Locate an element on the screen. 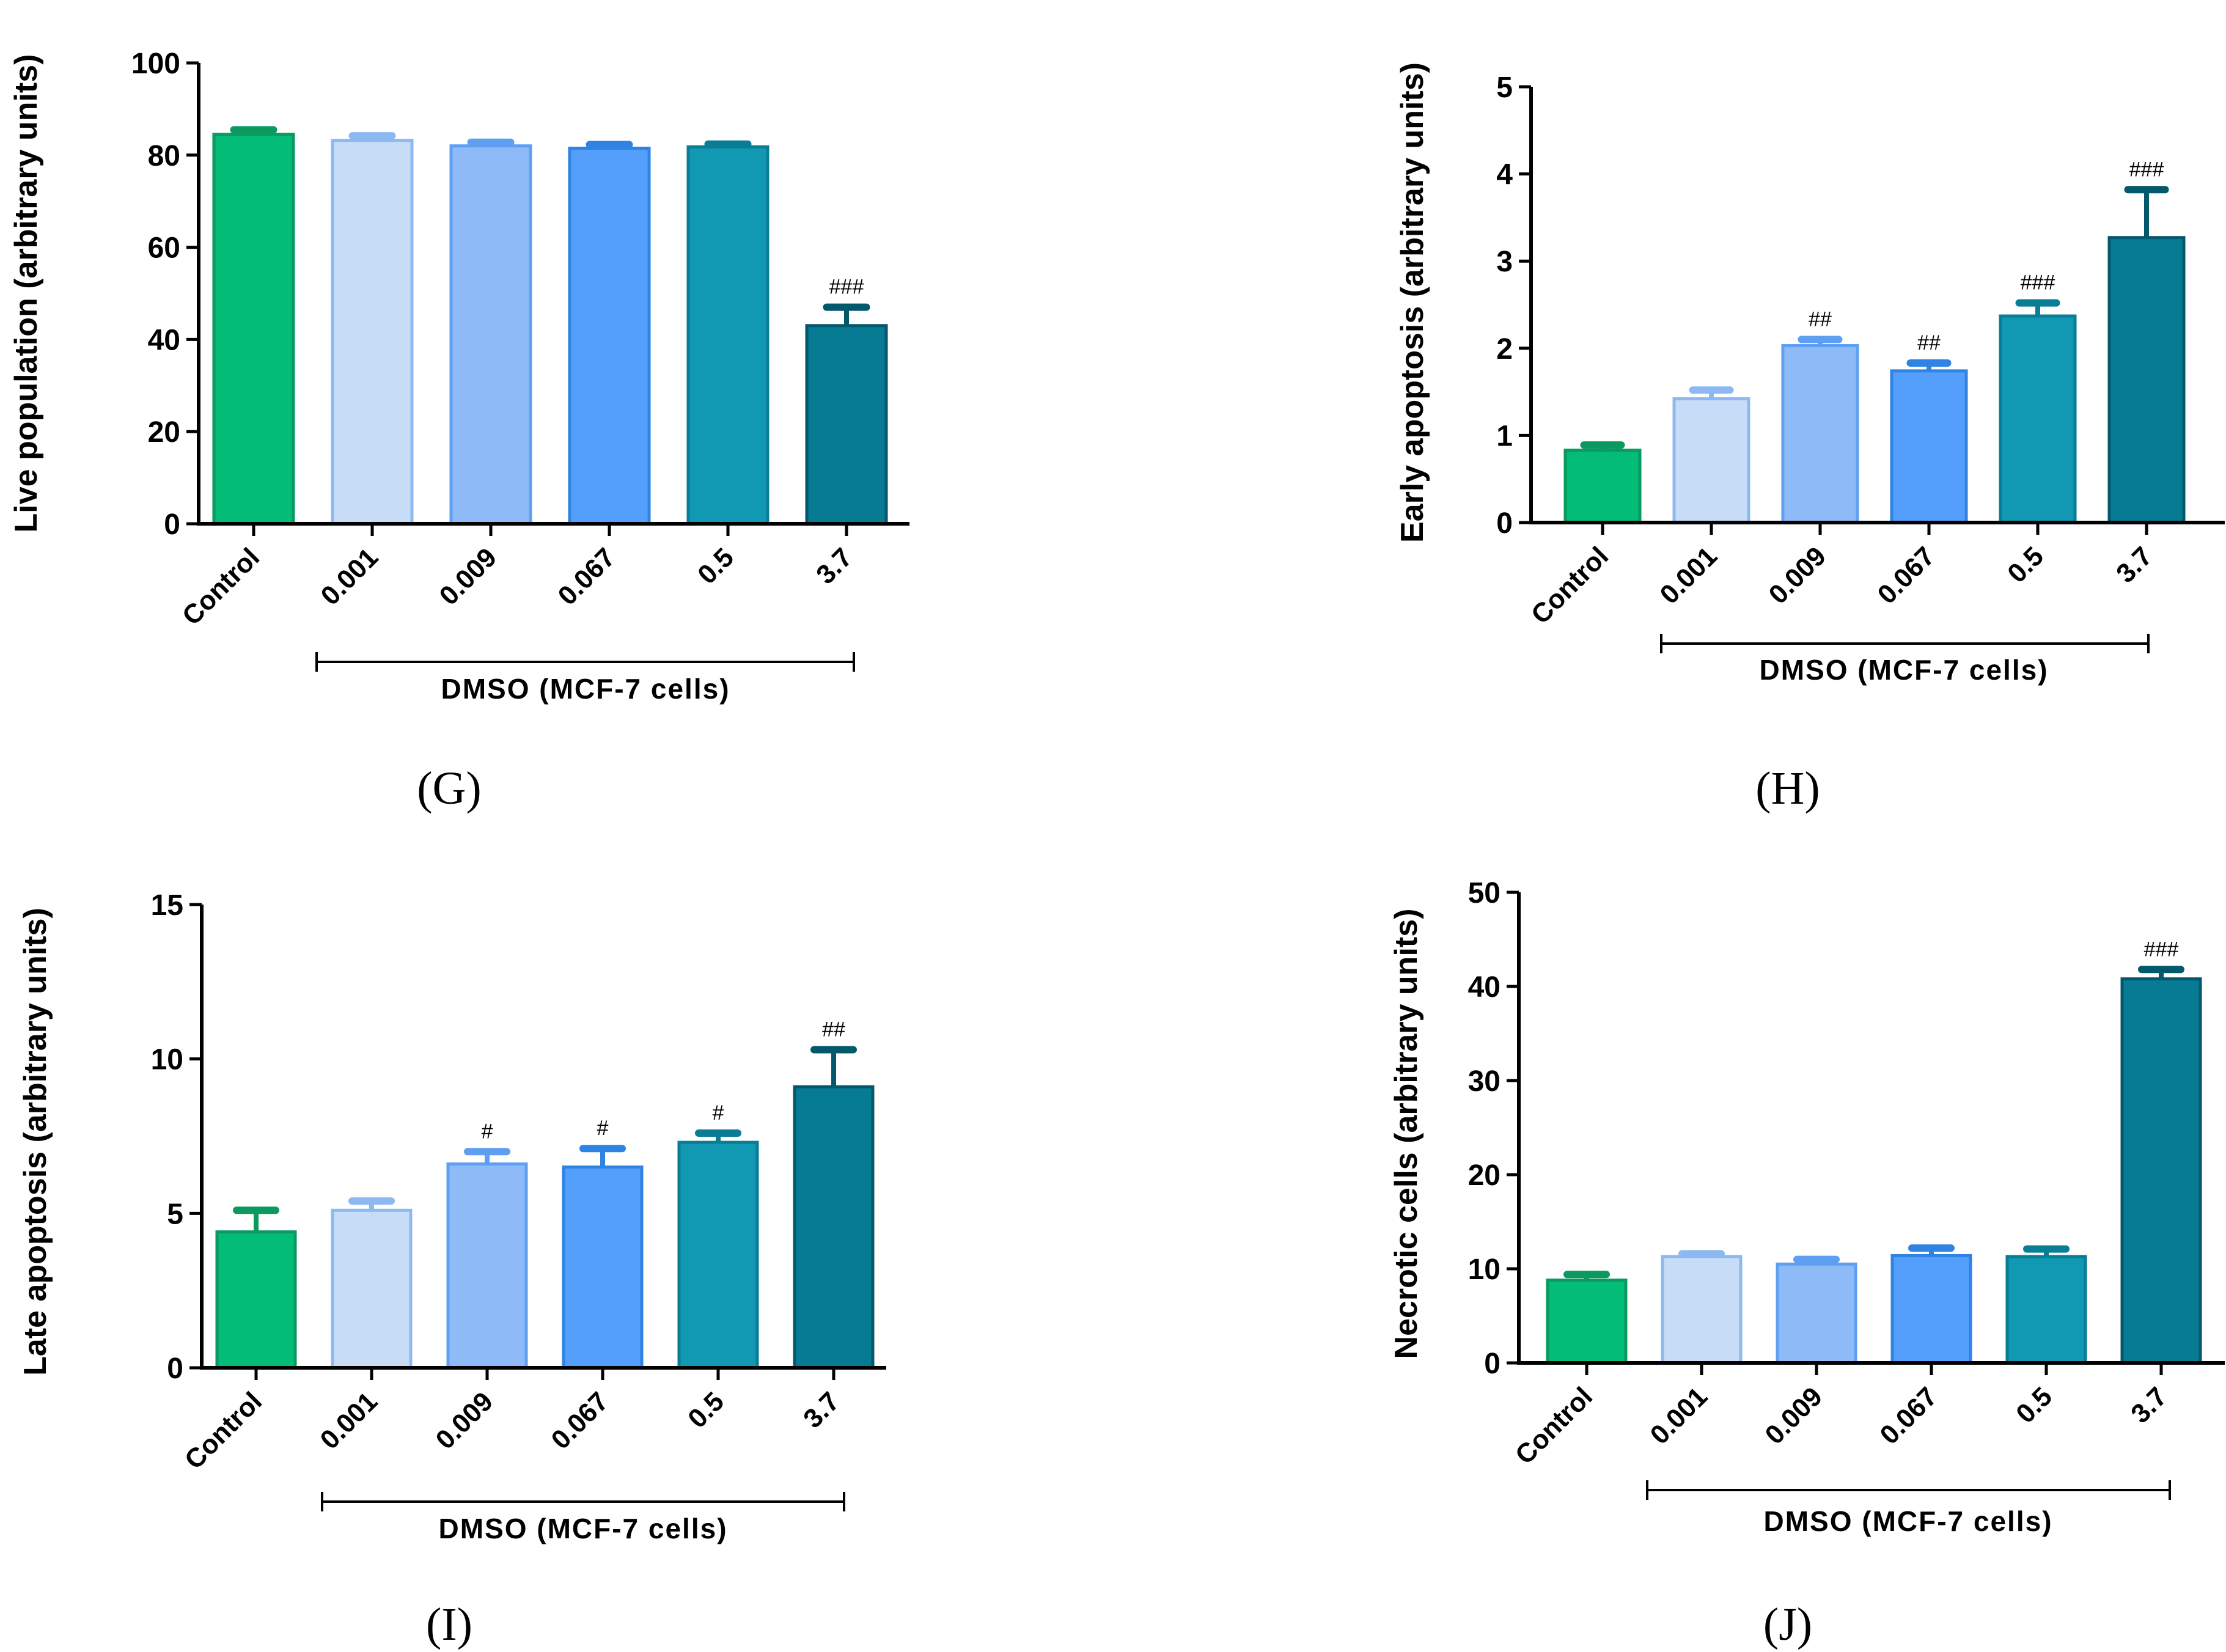 Image resolution: width=2226 pixels, height=1652 pixels. y-tick-label: 100 is located at coordinates (155, 64).